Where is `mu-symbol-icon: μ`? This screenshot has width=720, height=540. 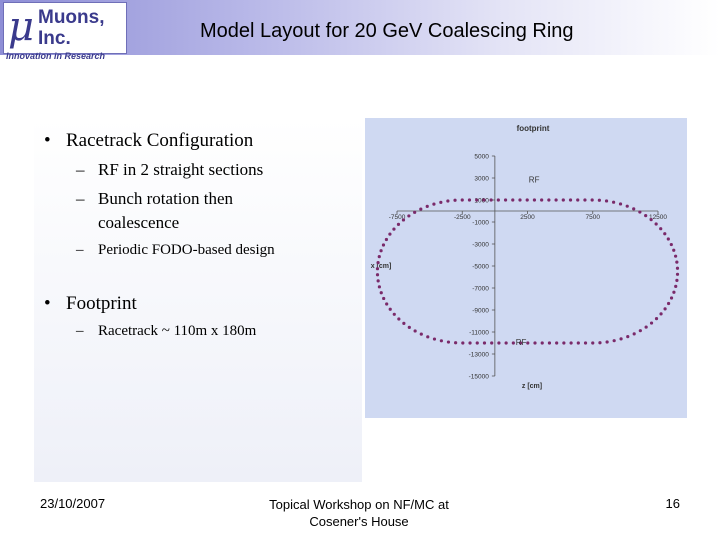 mu-symbol-icon: μ is located at coordinates (21, 27).